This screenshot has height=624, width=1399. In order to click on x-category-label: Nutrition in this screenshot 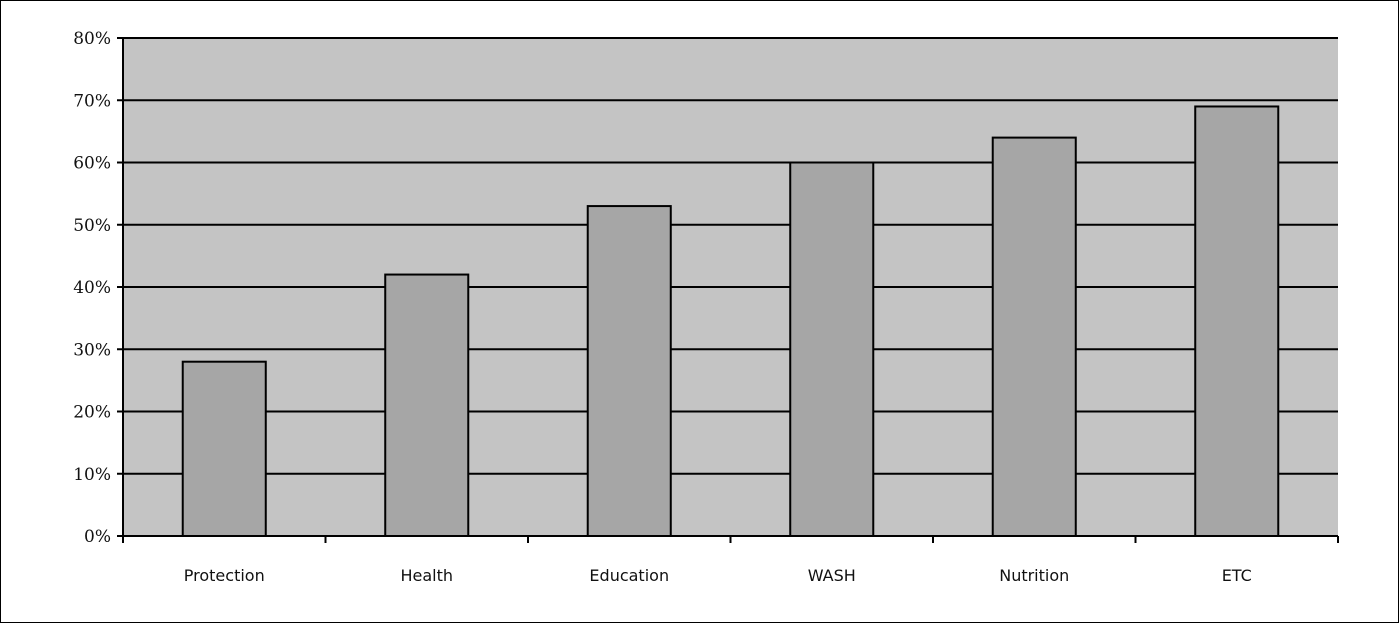, I will do `click(1034, 575)`.